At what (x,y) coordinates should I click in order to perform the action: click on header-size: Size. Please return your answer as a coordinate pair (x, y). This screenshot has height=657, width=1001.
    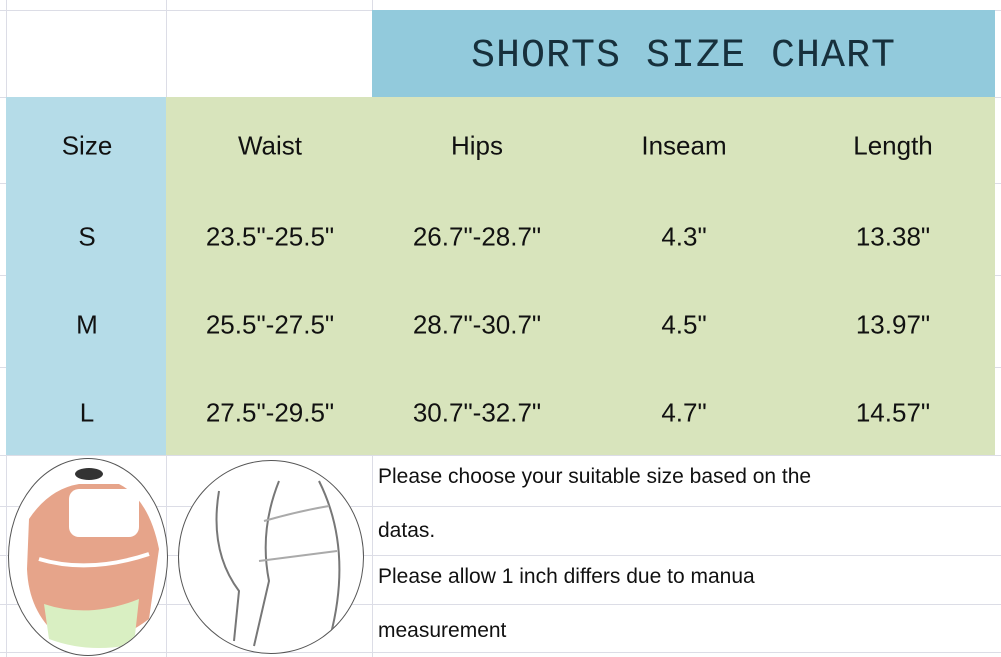
    Looking at the image, I should click on (87, 145).